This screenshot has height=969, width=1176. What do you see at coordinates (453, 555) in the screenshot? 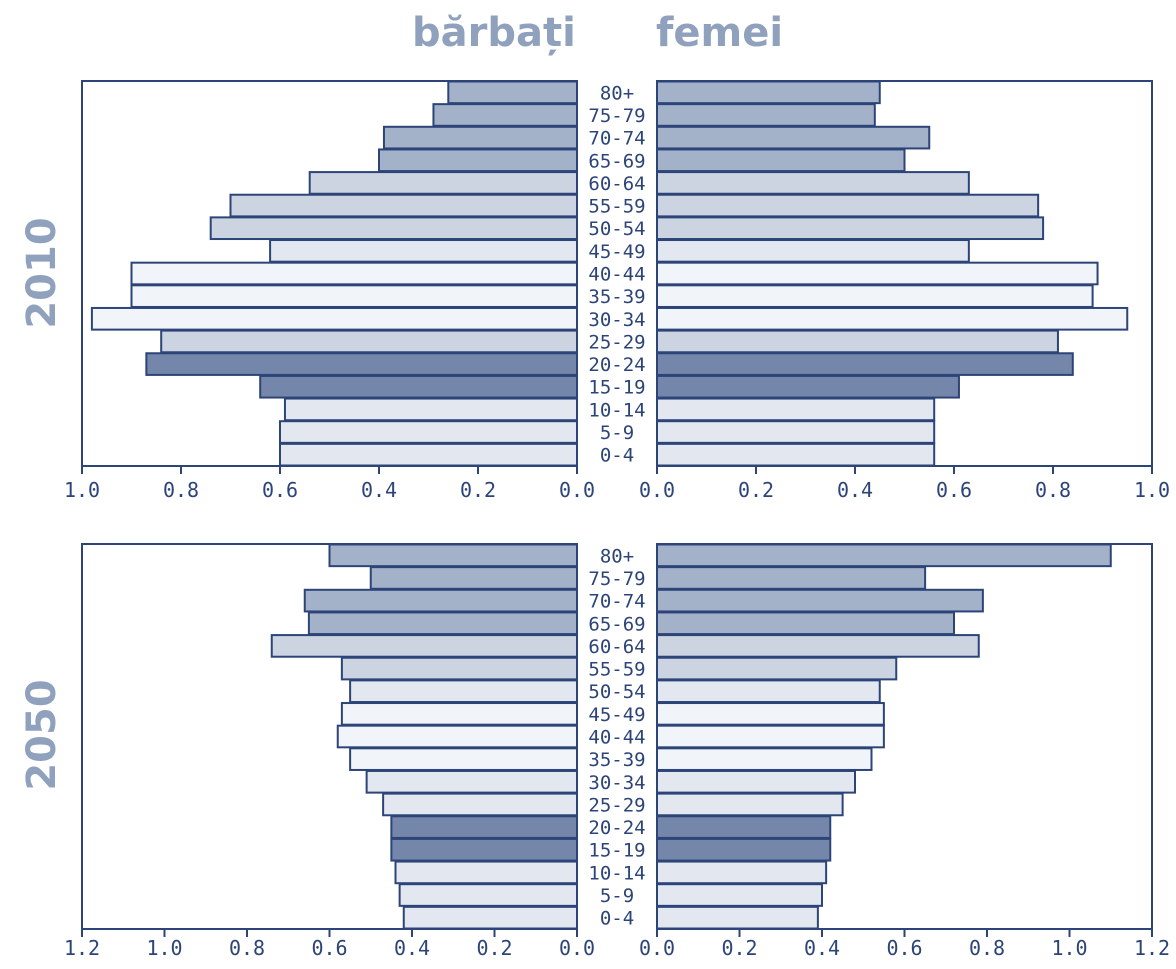
I see `bar-male-2050-80+` at bounding box center [453, 555].